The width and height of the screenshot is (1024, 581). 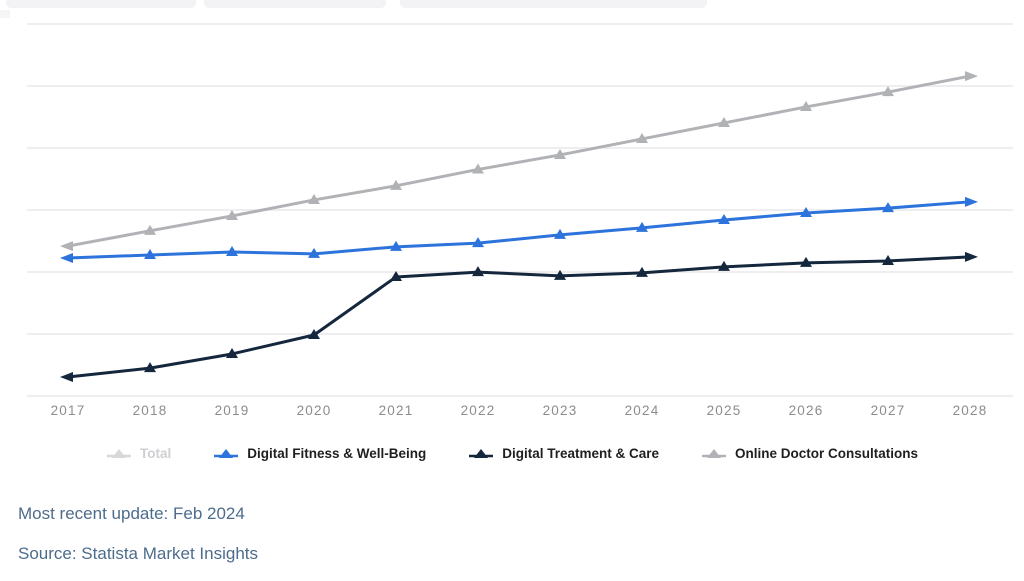 I want to click on x-tick-2028: 2028, so click(x=970, y=410).